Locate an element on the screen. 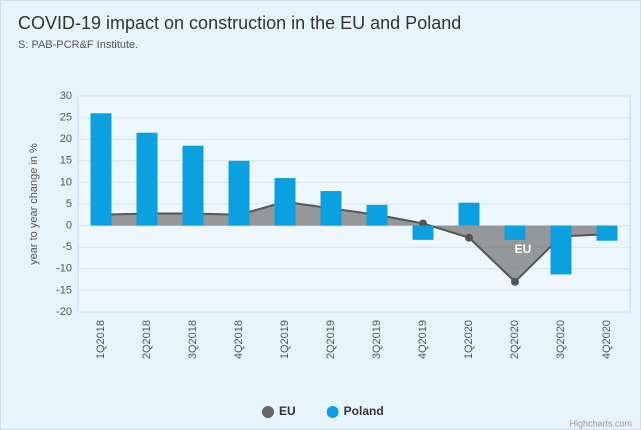 The height and width of the screenshot is (430, 641). x-tick-label: 2Q2019 is located at coordinates (331, 339).